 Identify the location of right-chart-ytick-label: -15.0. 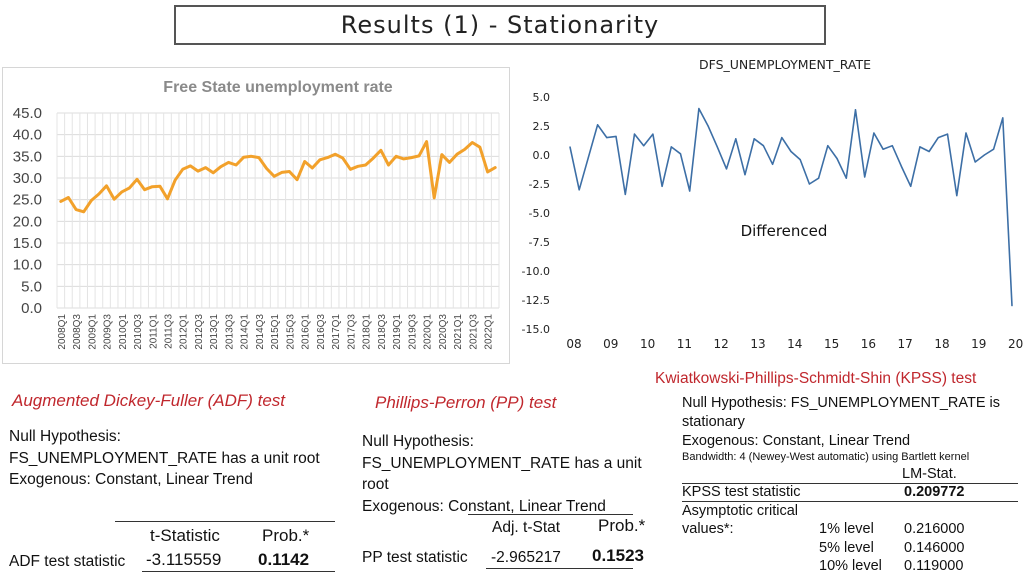
(536, 329).